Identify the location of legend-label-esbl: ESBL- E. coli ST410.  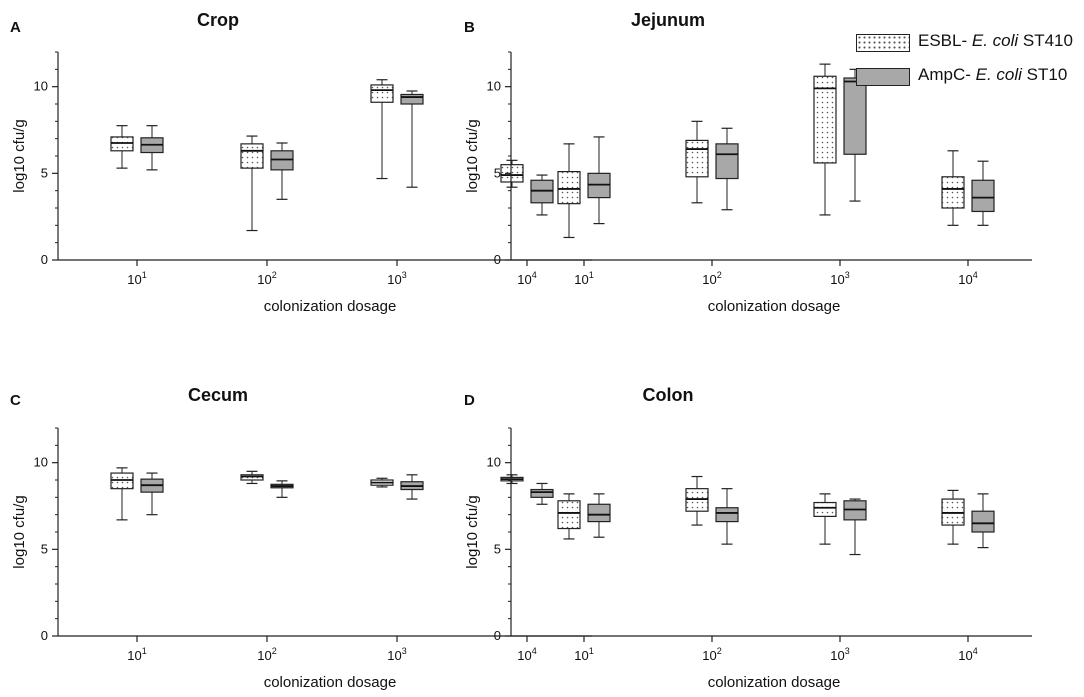
(995, 40).